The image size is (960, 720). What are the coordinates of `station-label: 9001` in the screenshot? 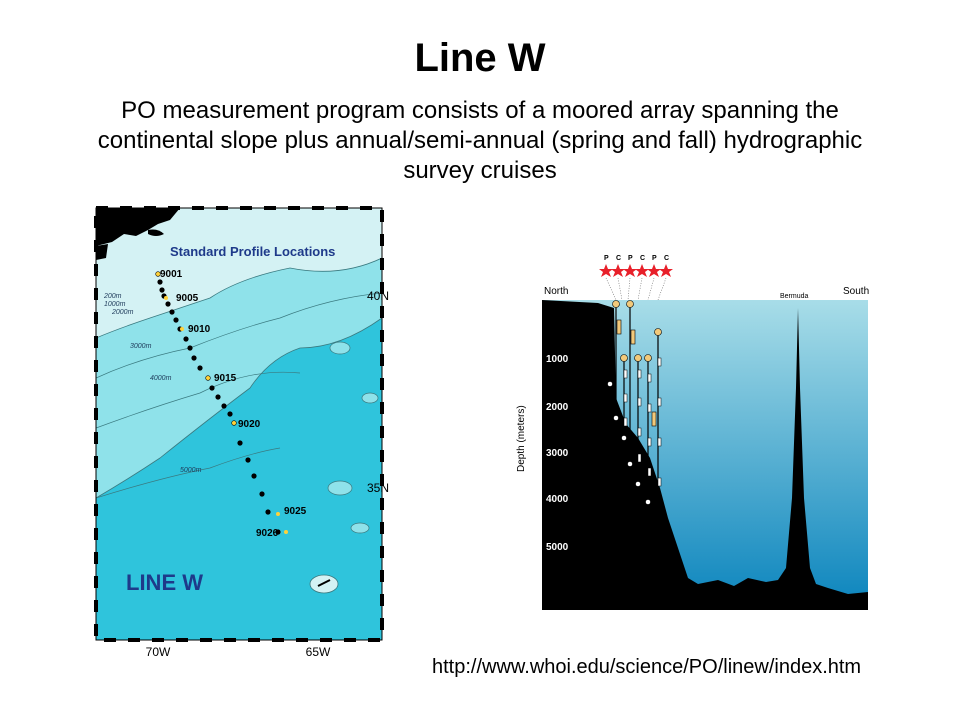 It's located at (171, 274).